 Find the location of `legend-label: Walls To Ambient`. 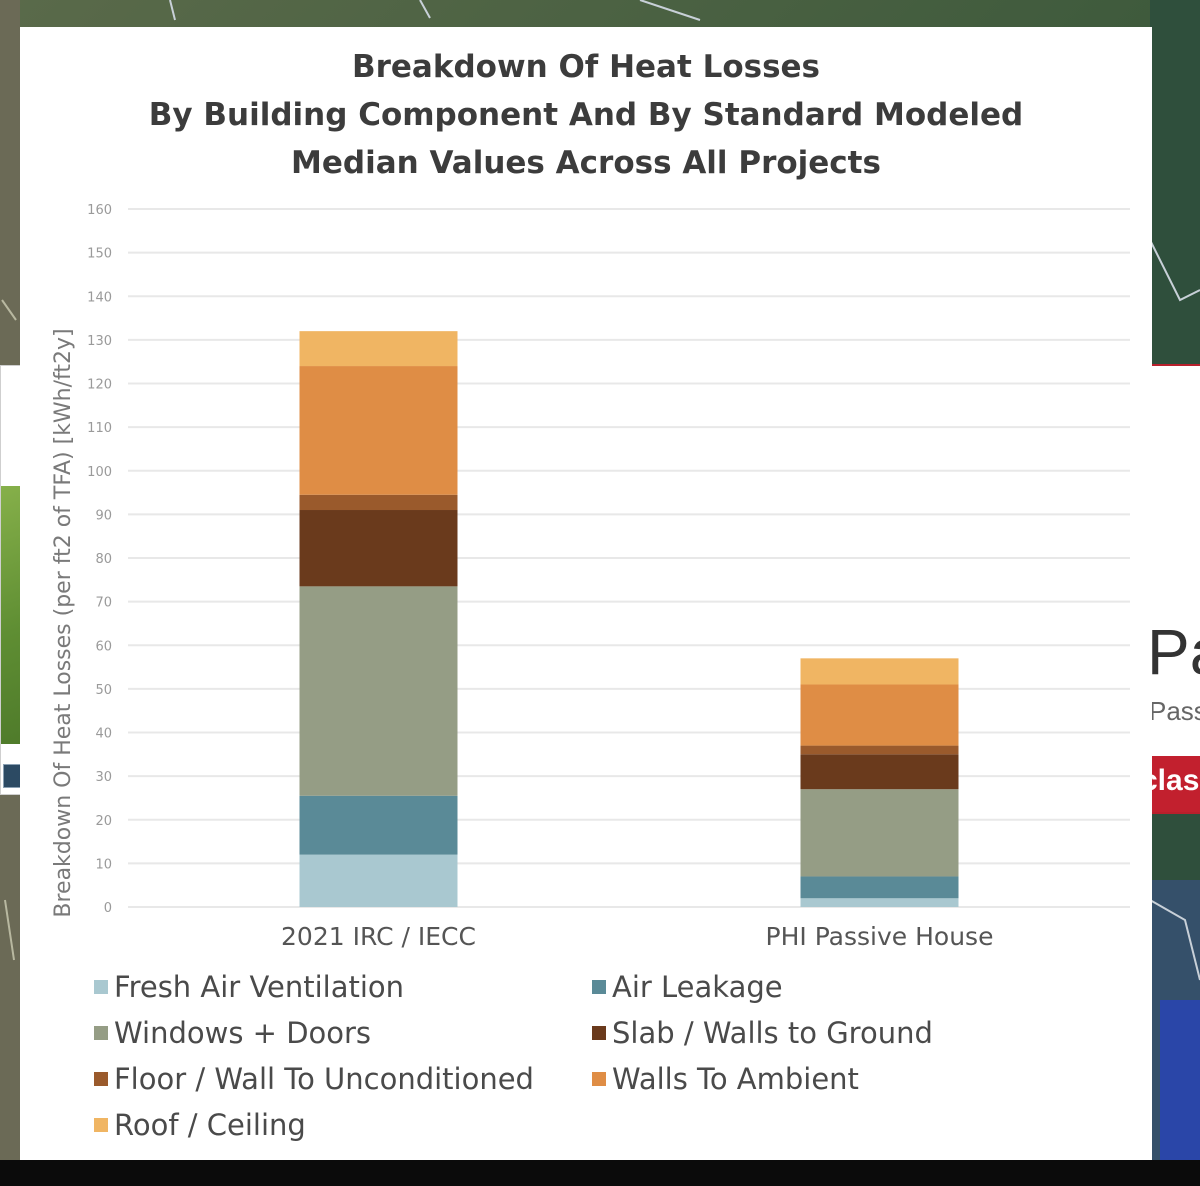

legend-label: Walls To Ambient is located at coordinates (735, 1079).